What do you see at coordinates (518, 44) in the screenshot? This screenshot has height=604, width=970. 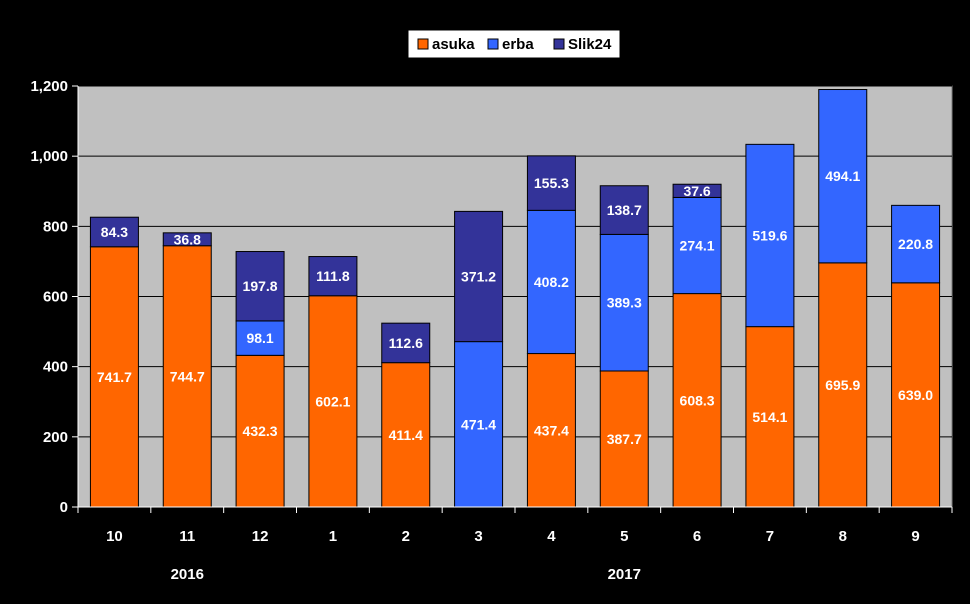 I see `legend-label: erba` at bounding box center [518, 44].